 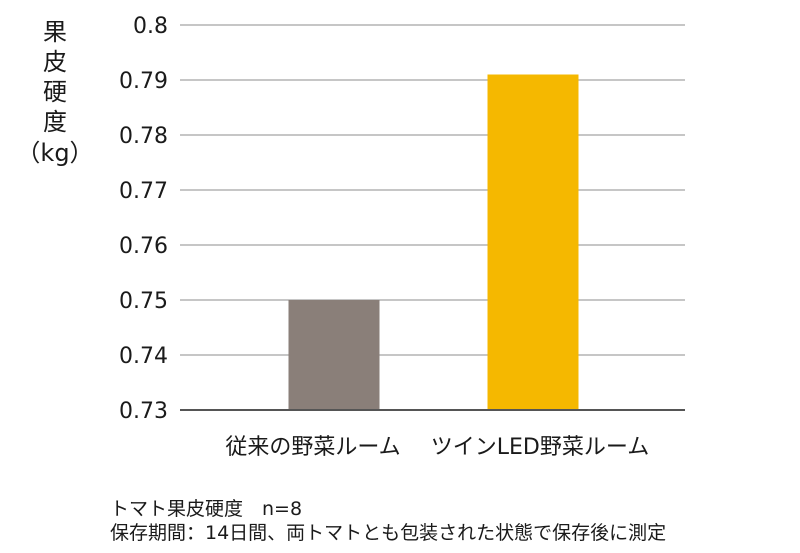 What do you see at coordinates (55, 32) in the screenshot?
I see `y-axis-label-line: 果` at bounding box center [55, 32].